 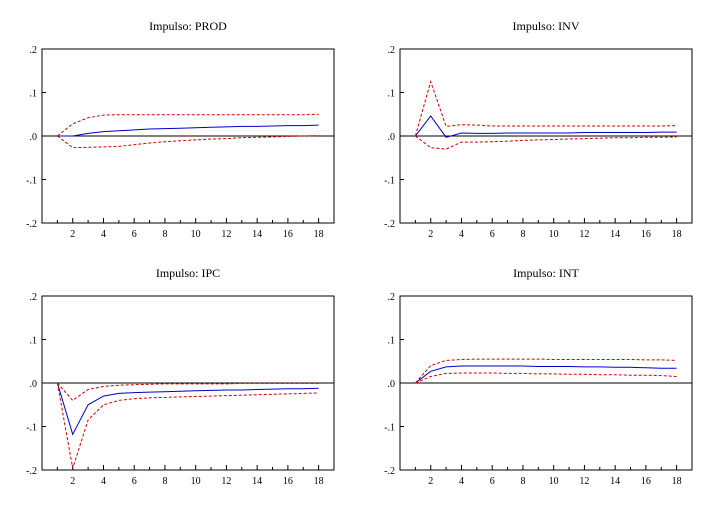 I want to click on chart-title: Impulso: INV, so click(x=546, y=26).